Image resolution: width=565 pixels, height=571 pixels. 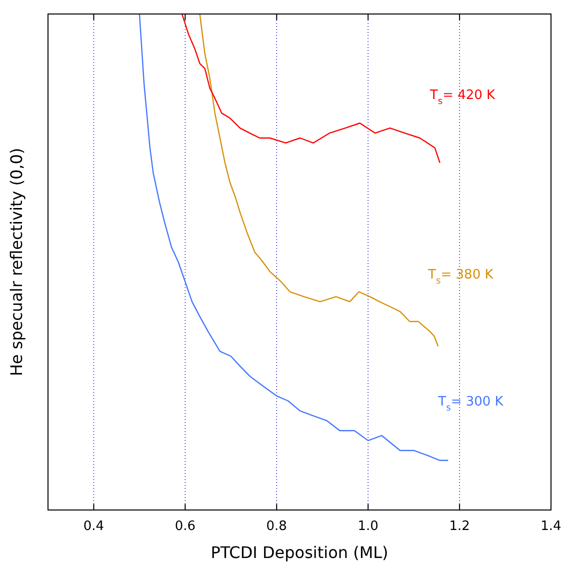 What do you see at coordinates (368, 526) in the screenshot?
I see `x-tick-label: 1.0` at bounding box center [368, 526].